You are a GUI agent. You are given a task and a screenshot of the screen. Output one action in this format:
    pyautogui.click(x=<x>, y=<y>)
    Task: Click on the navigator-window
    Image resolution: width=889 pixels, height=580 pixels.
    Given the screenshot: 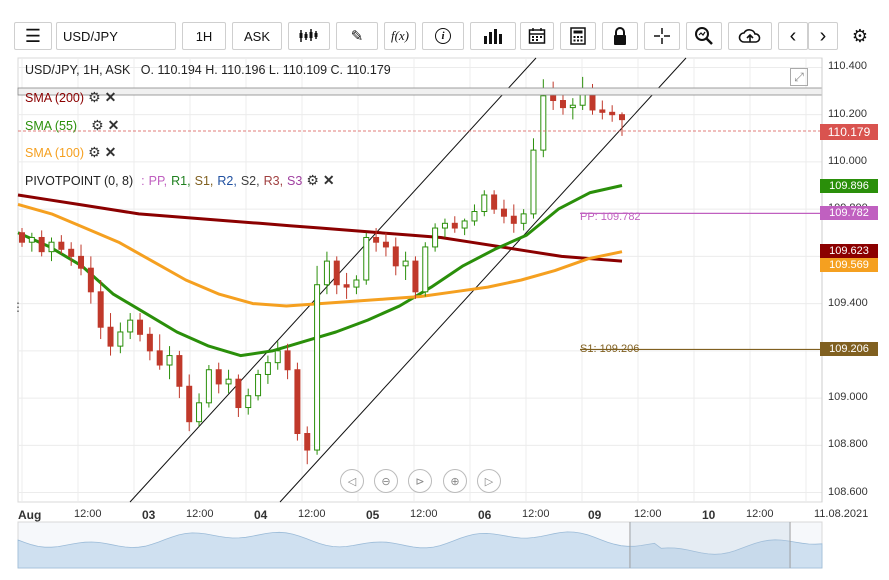 What is the action you would take?
    pyautogui.click(x=710, y=545)
    